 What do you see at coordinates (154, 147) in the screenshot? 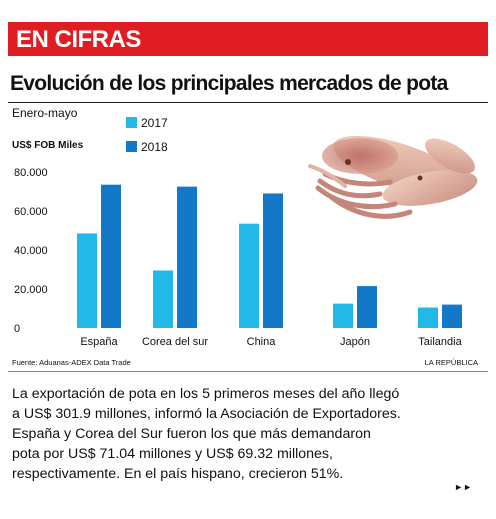
I see `legend-label-2018: 2018` at bounding box center [154, 147].